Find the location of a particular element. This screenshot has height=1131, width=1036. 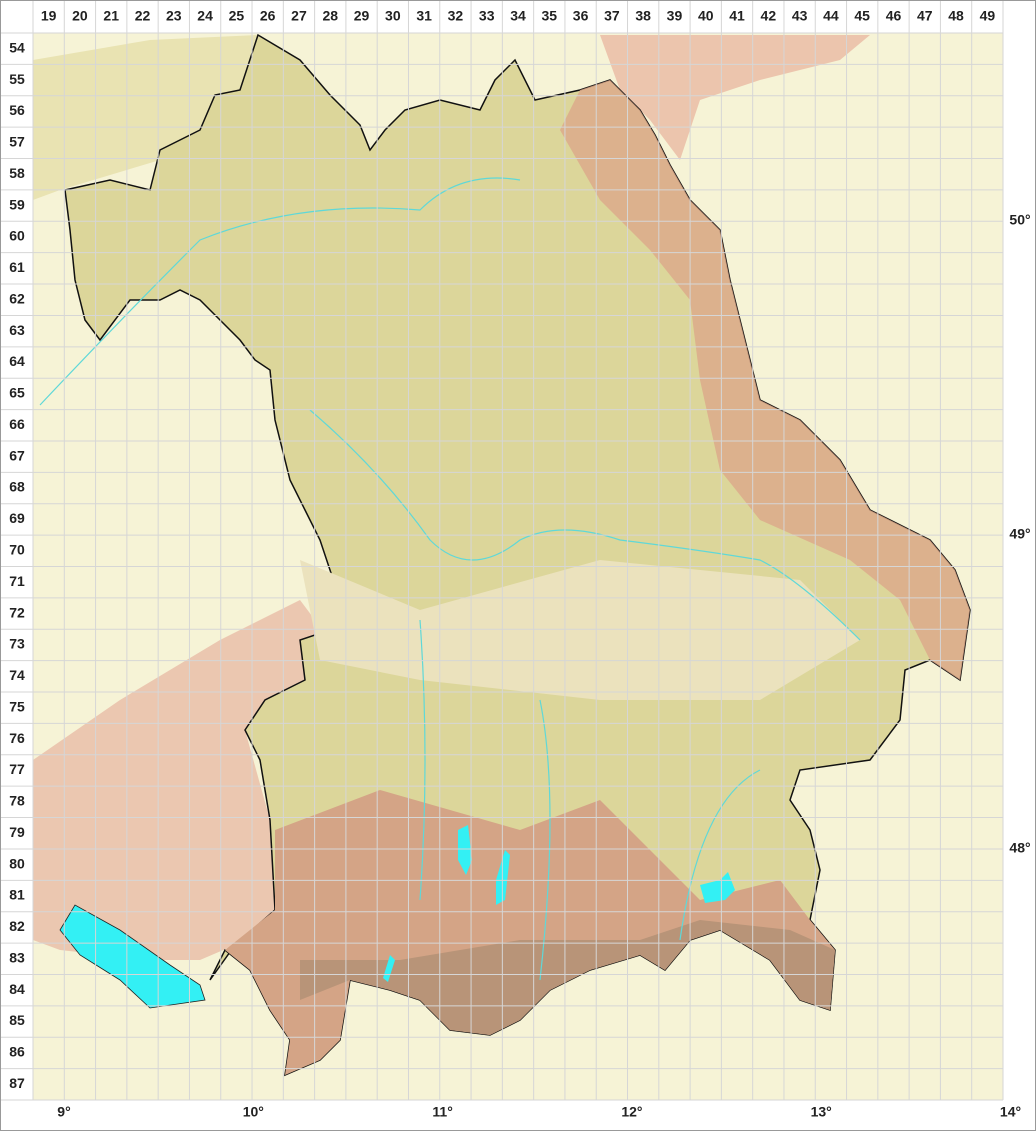

column-label: 37 is located at coordinates (612, 16).